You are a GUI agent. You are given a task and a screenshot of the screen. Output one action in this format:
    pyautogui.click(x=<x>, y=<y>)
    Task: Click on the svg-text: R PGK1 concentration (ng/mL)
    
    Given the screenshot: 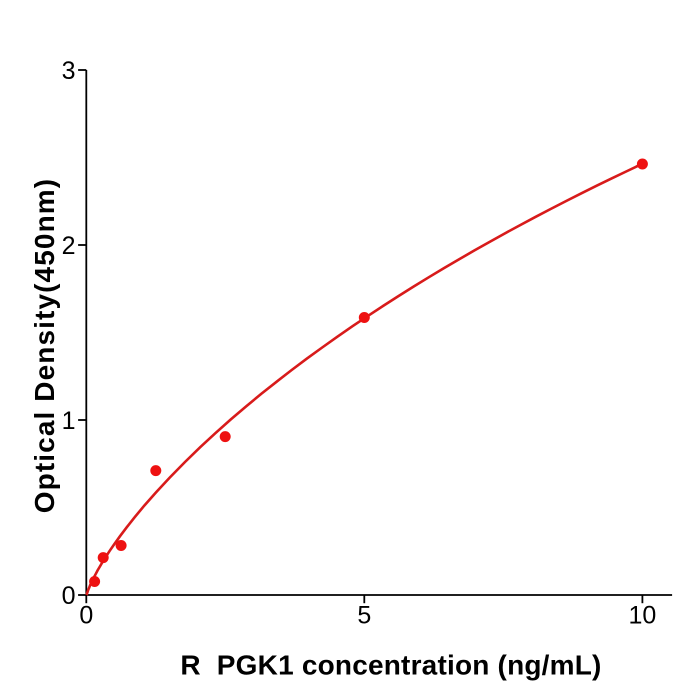 What is the action you would take?
    pyautogui.click(x=390, y=664)
    